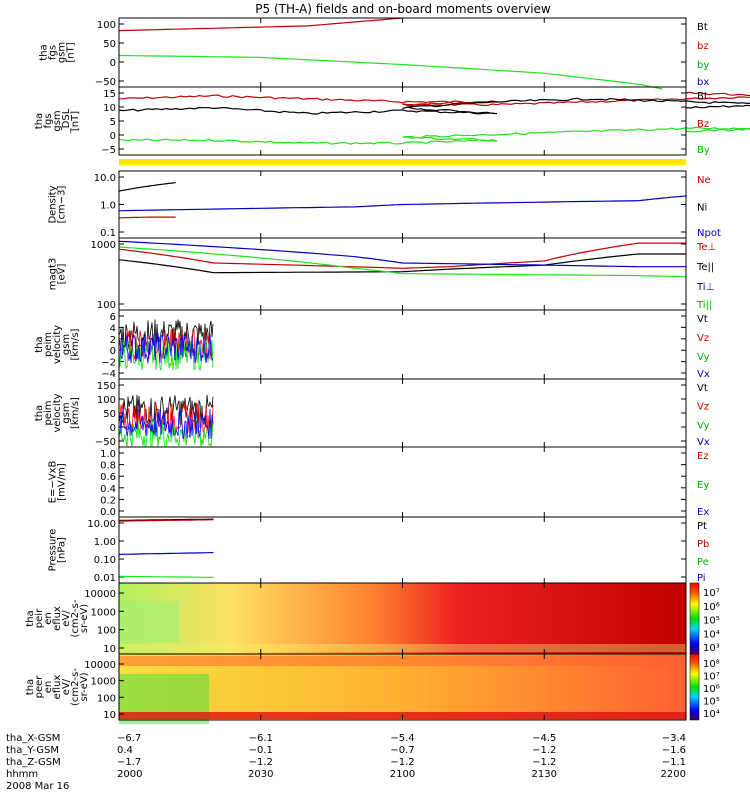 This screenshot has height=800, width=750. I want to click on y-tick-label: 1000, so click(103, 682).